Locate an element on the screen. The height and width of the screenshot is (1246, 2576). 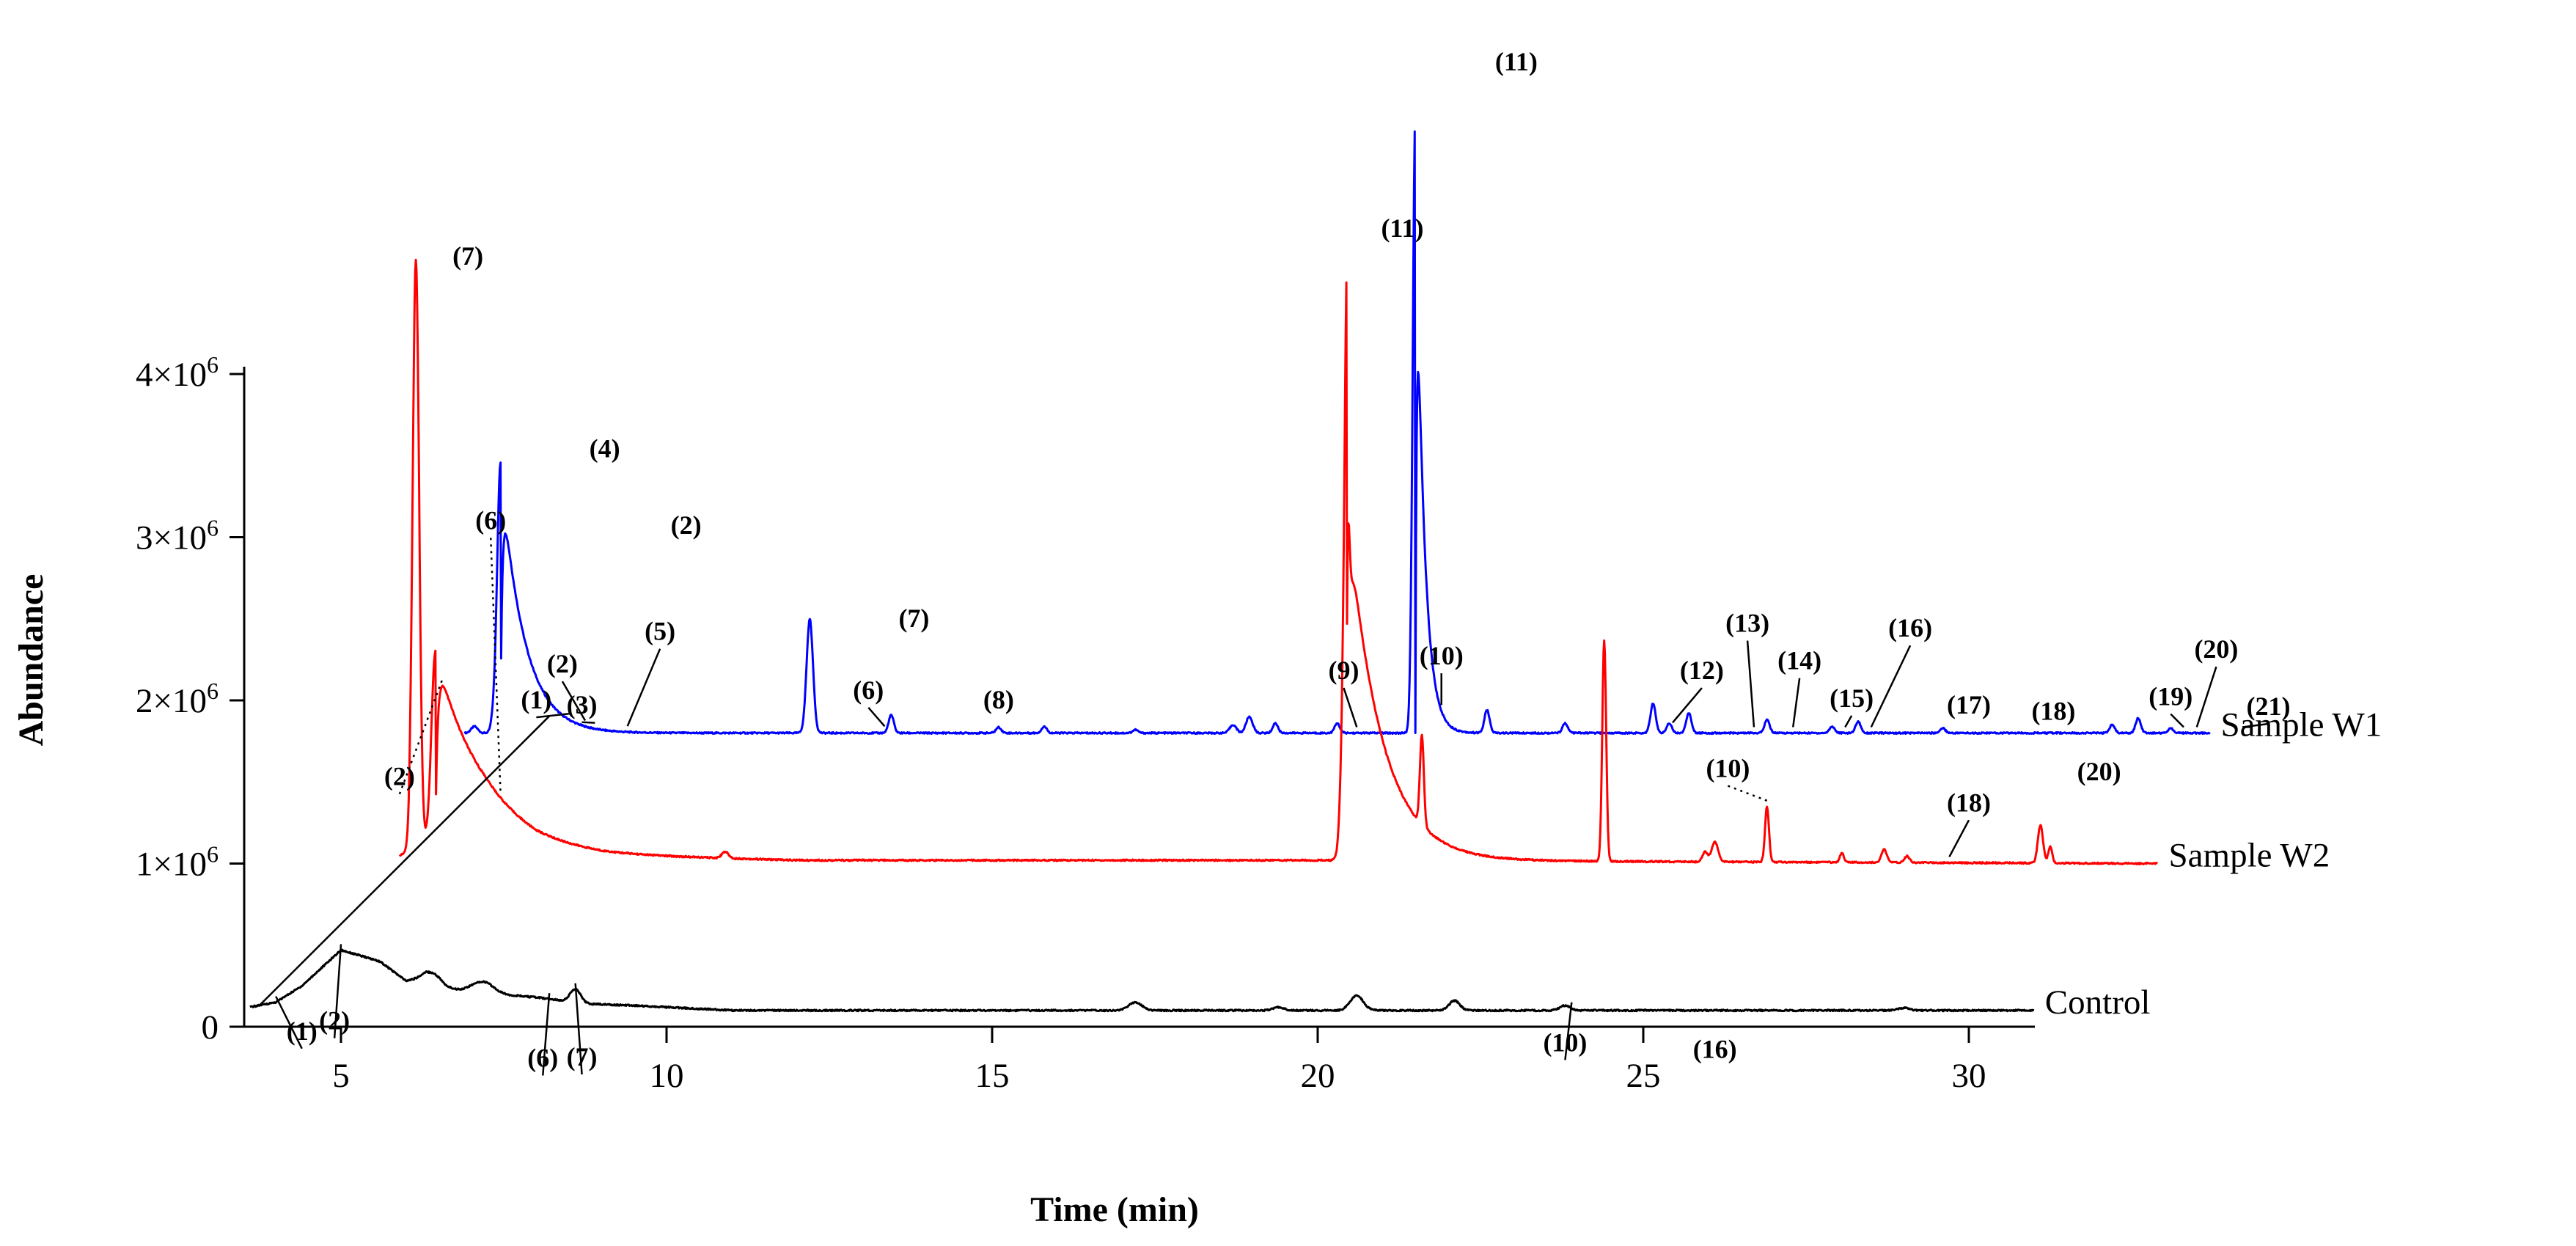
peak-label: (19) is located at coordinates (2170, 696).